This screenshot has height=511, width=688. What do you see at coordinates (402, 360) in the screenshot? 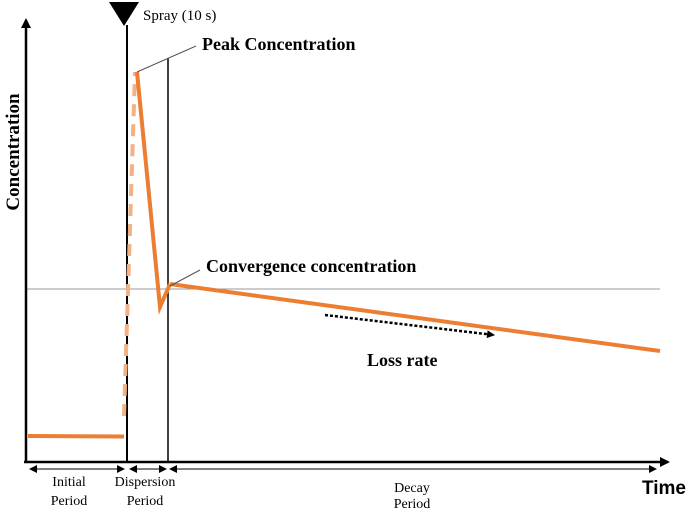
I see `loss-rate-label: Loss rate` at bounding box center [402, 360].